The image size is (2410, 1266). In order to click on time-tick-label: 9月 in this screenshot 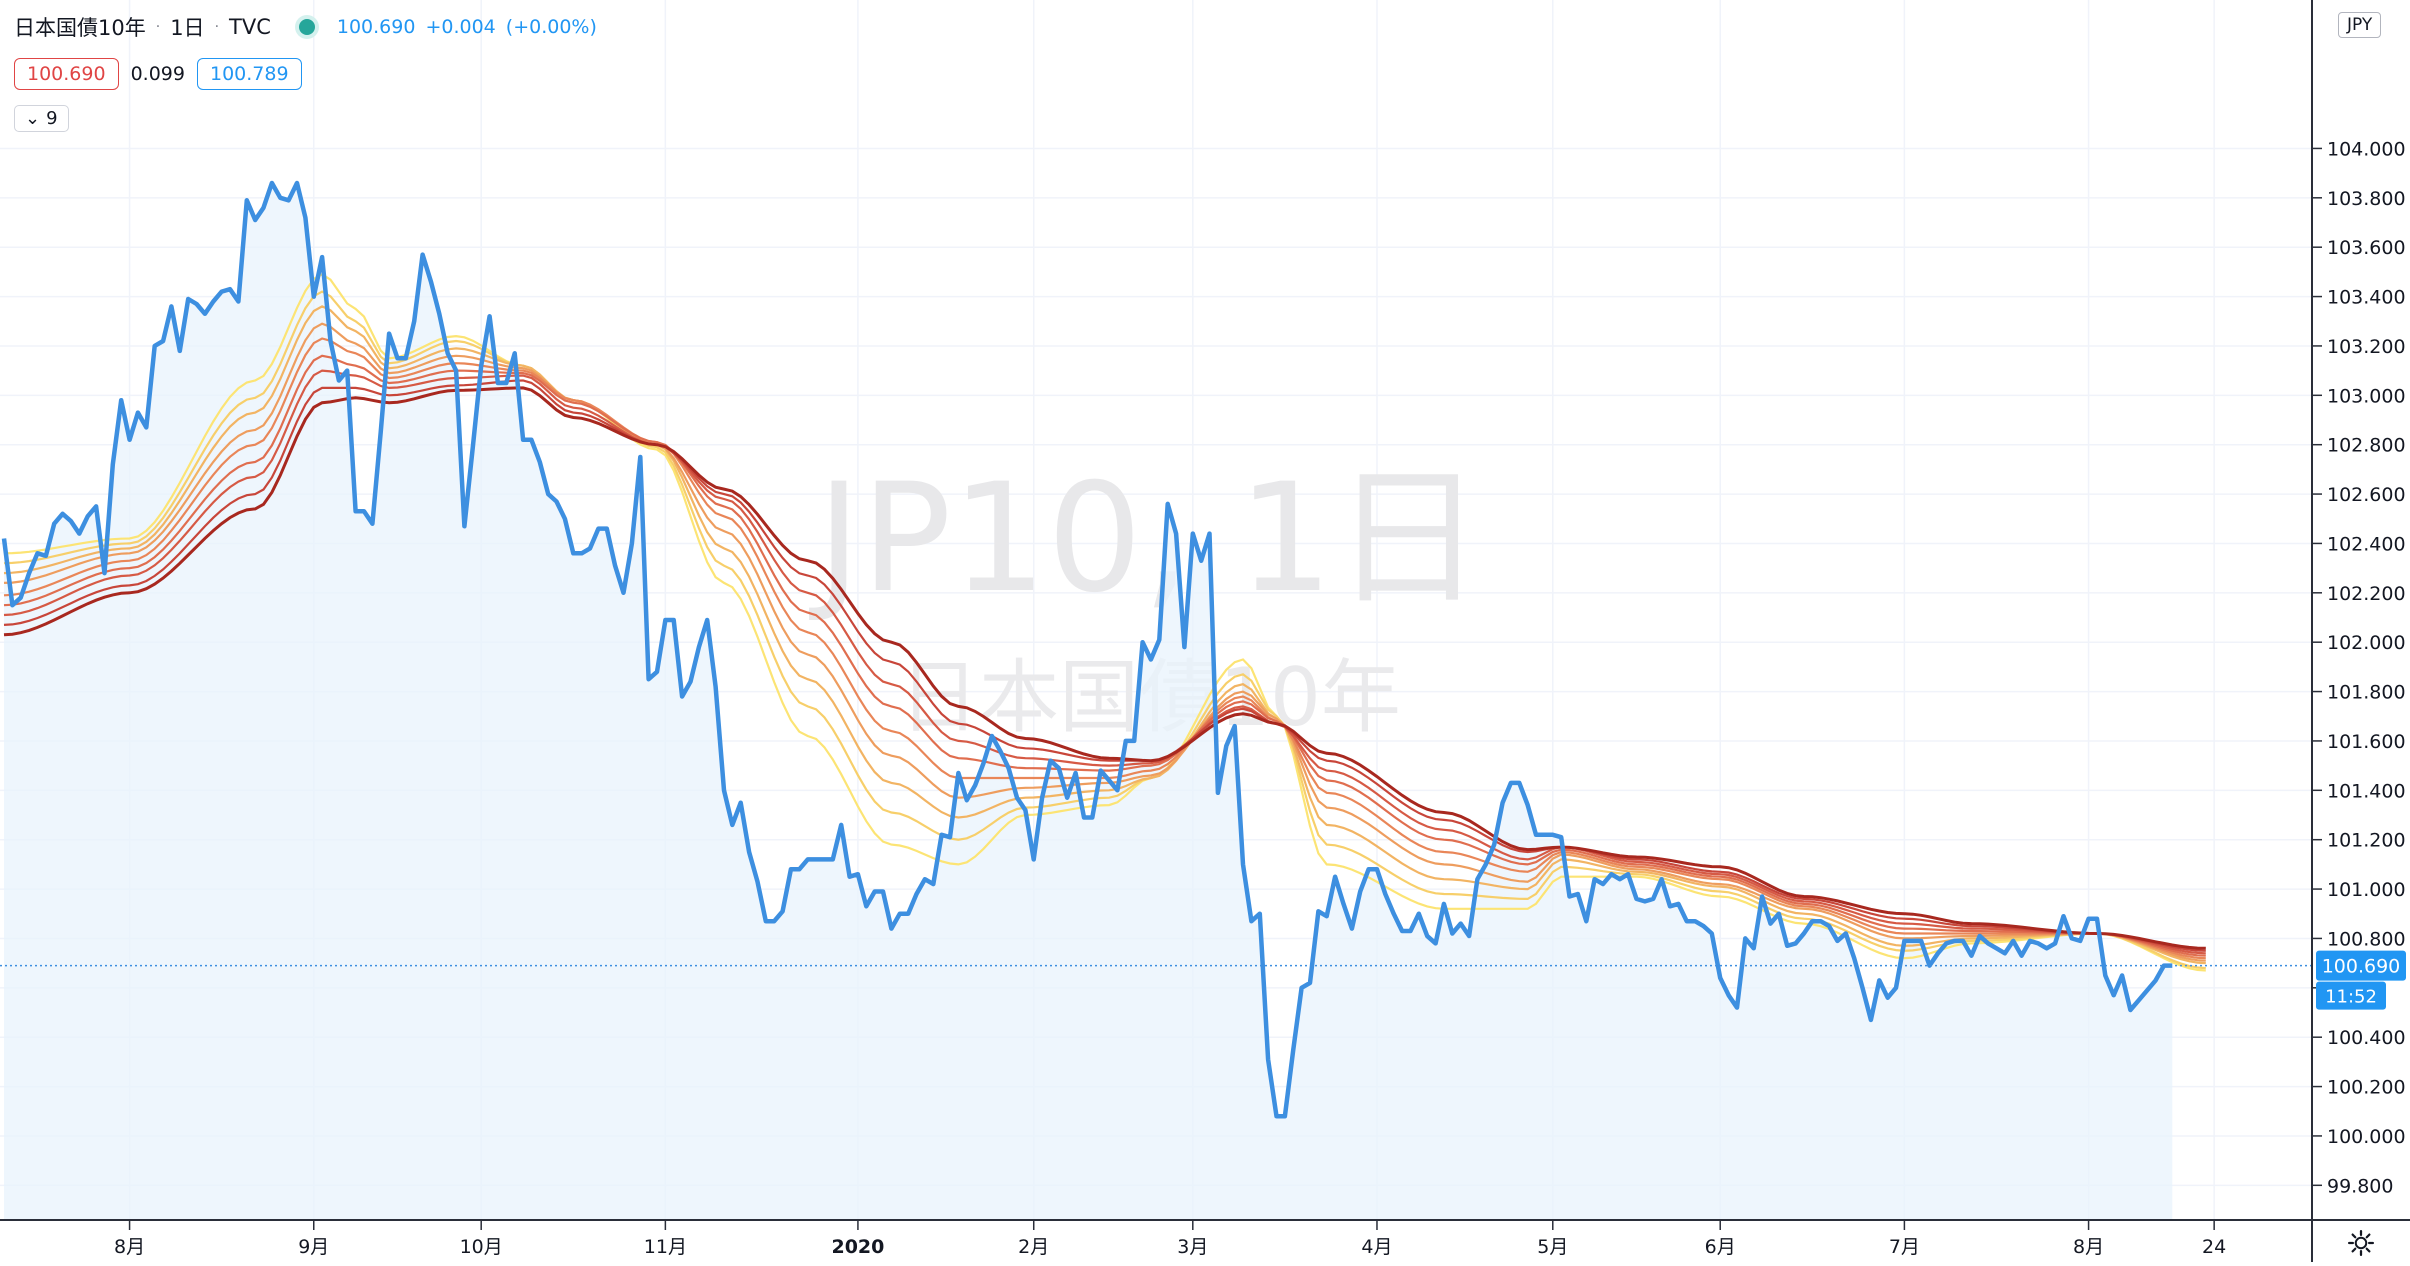, I will do `click(313, 1247)`.